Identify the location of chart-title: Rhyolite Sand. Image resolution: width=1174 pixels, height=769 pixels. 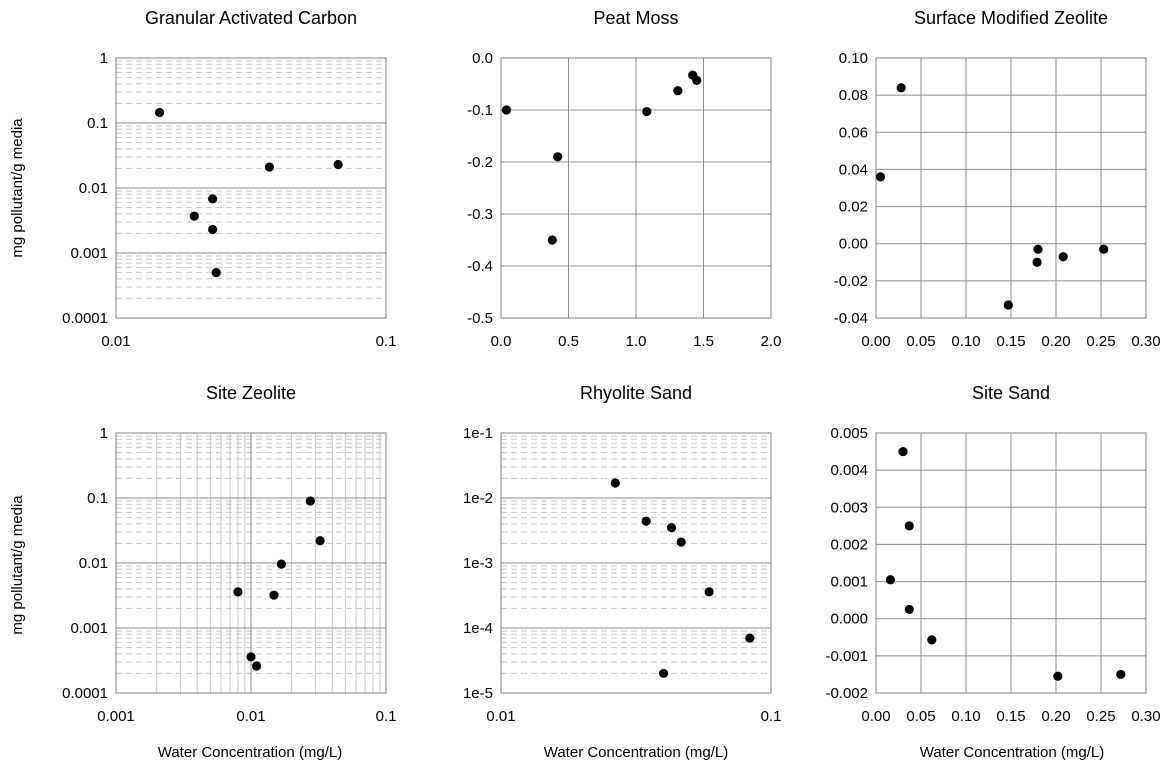
(636, 393).